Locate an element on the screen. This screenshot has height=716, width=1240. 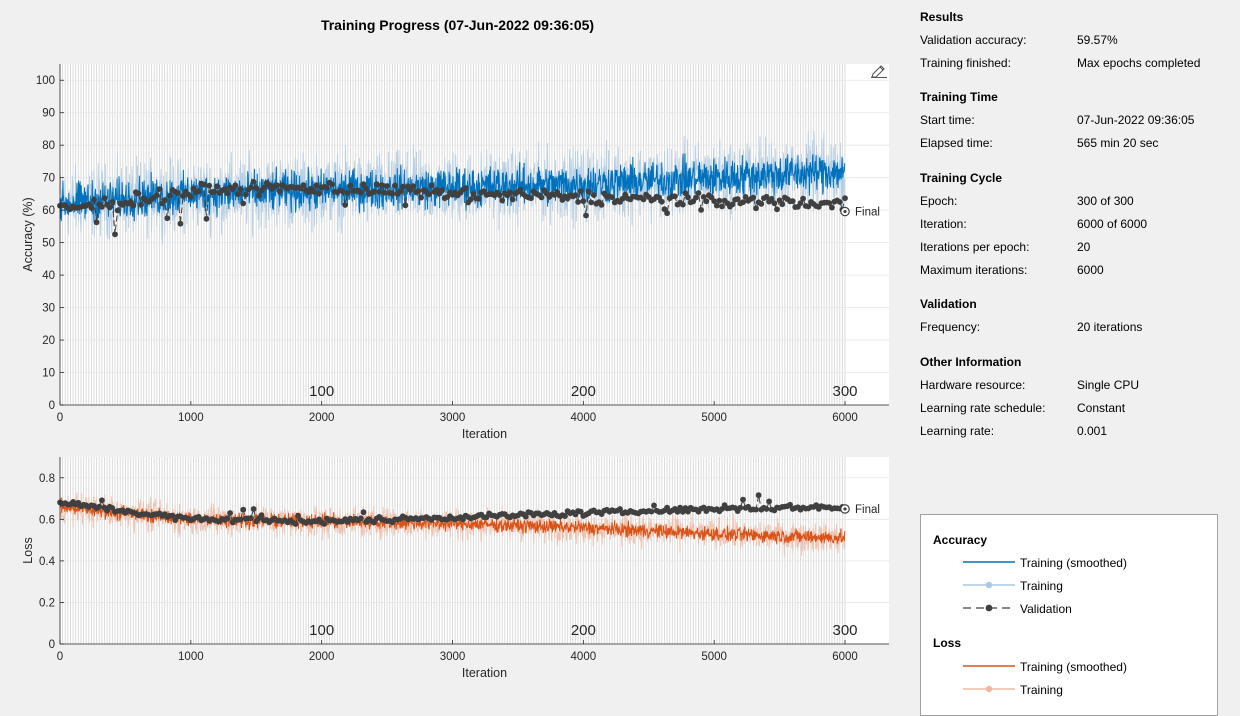
info-value: 07-Jun-2022 09:36:05 is located at coordinates (1136, 120).